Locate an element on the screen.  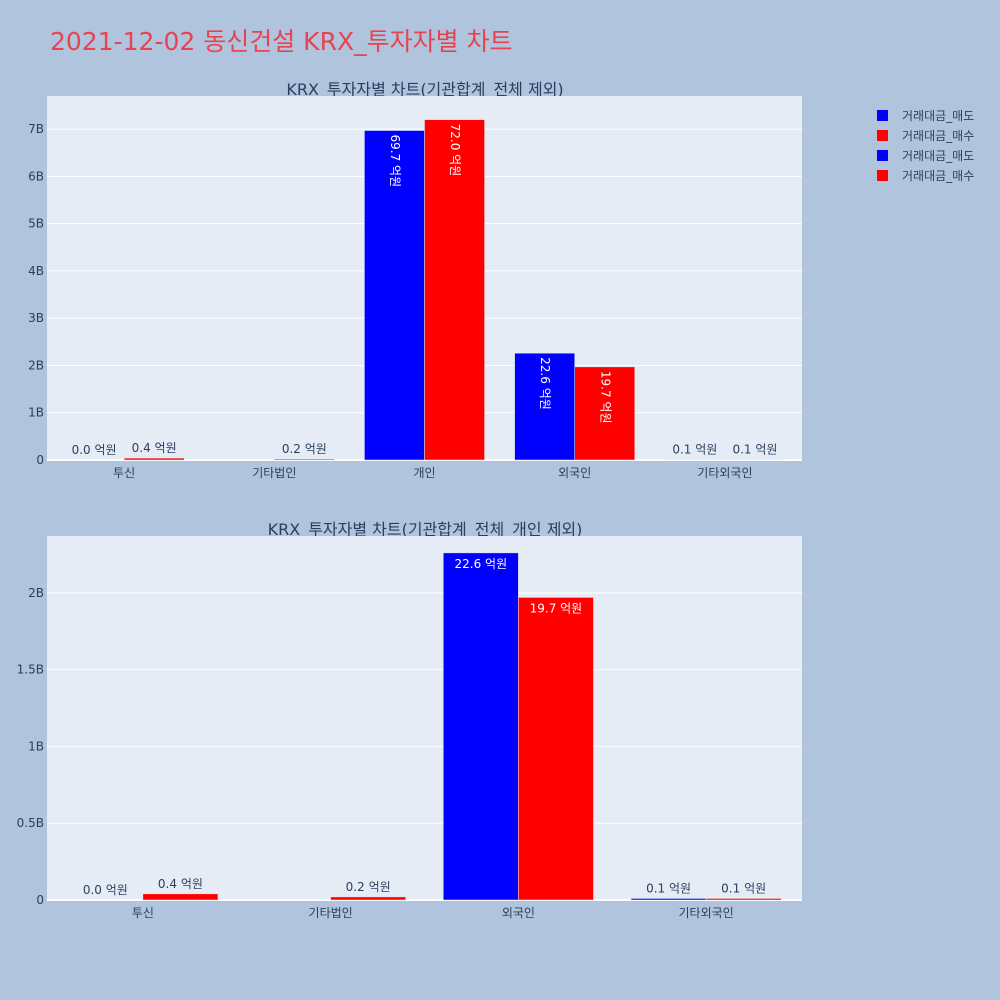
y-tick-label: 7B is located at coordinates (36, 129).